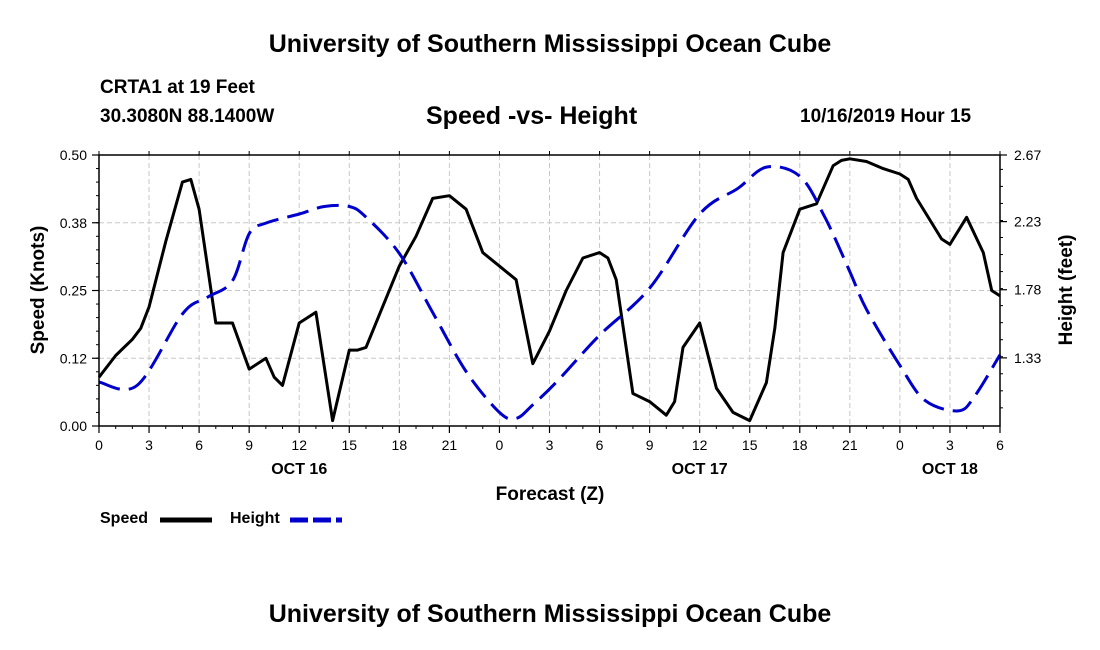  I want to click on y-right-tick-label: 2.23, so click(1027, 222).